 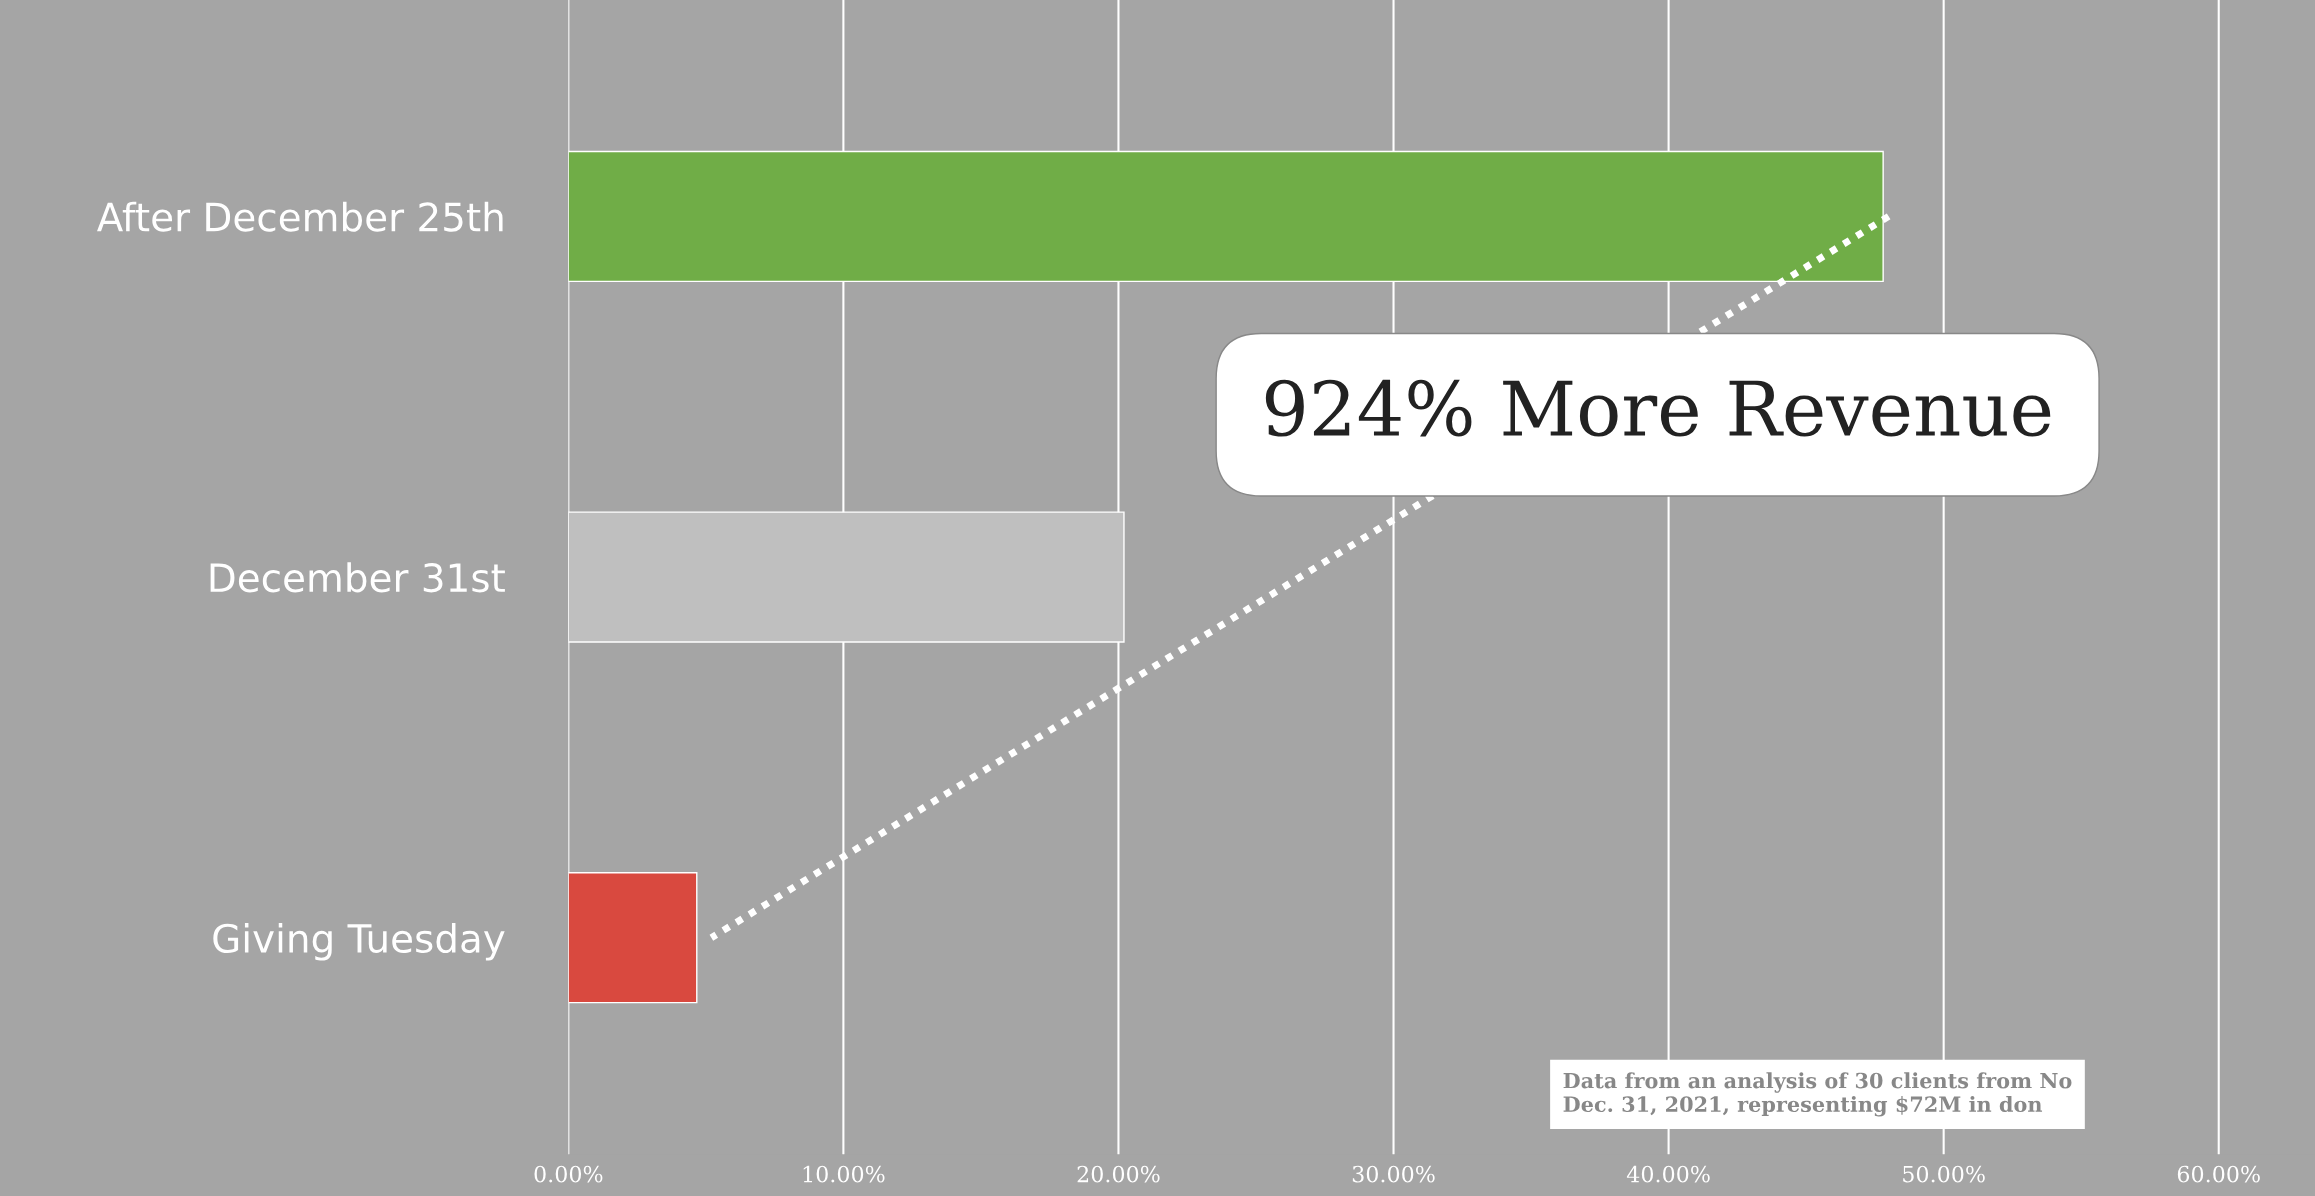 What do you see at coordinates (1658, 408) in the screenshot?
I see `annotation: 924% More Revenue` at bounding box center [1658, 408].